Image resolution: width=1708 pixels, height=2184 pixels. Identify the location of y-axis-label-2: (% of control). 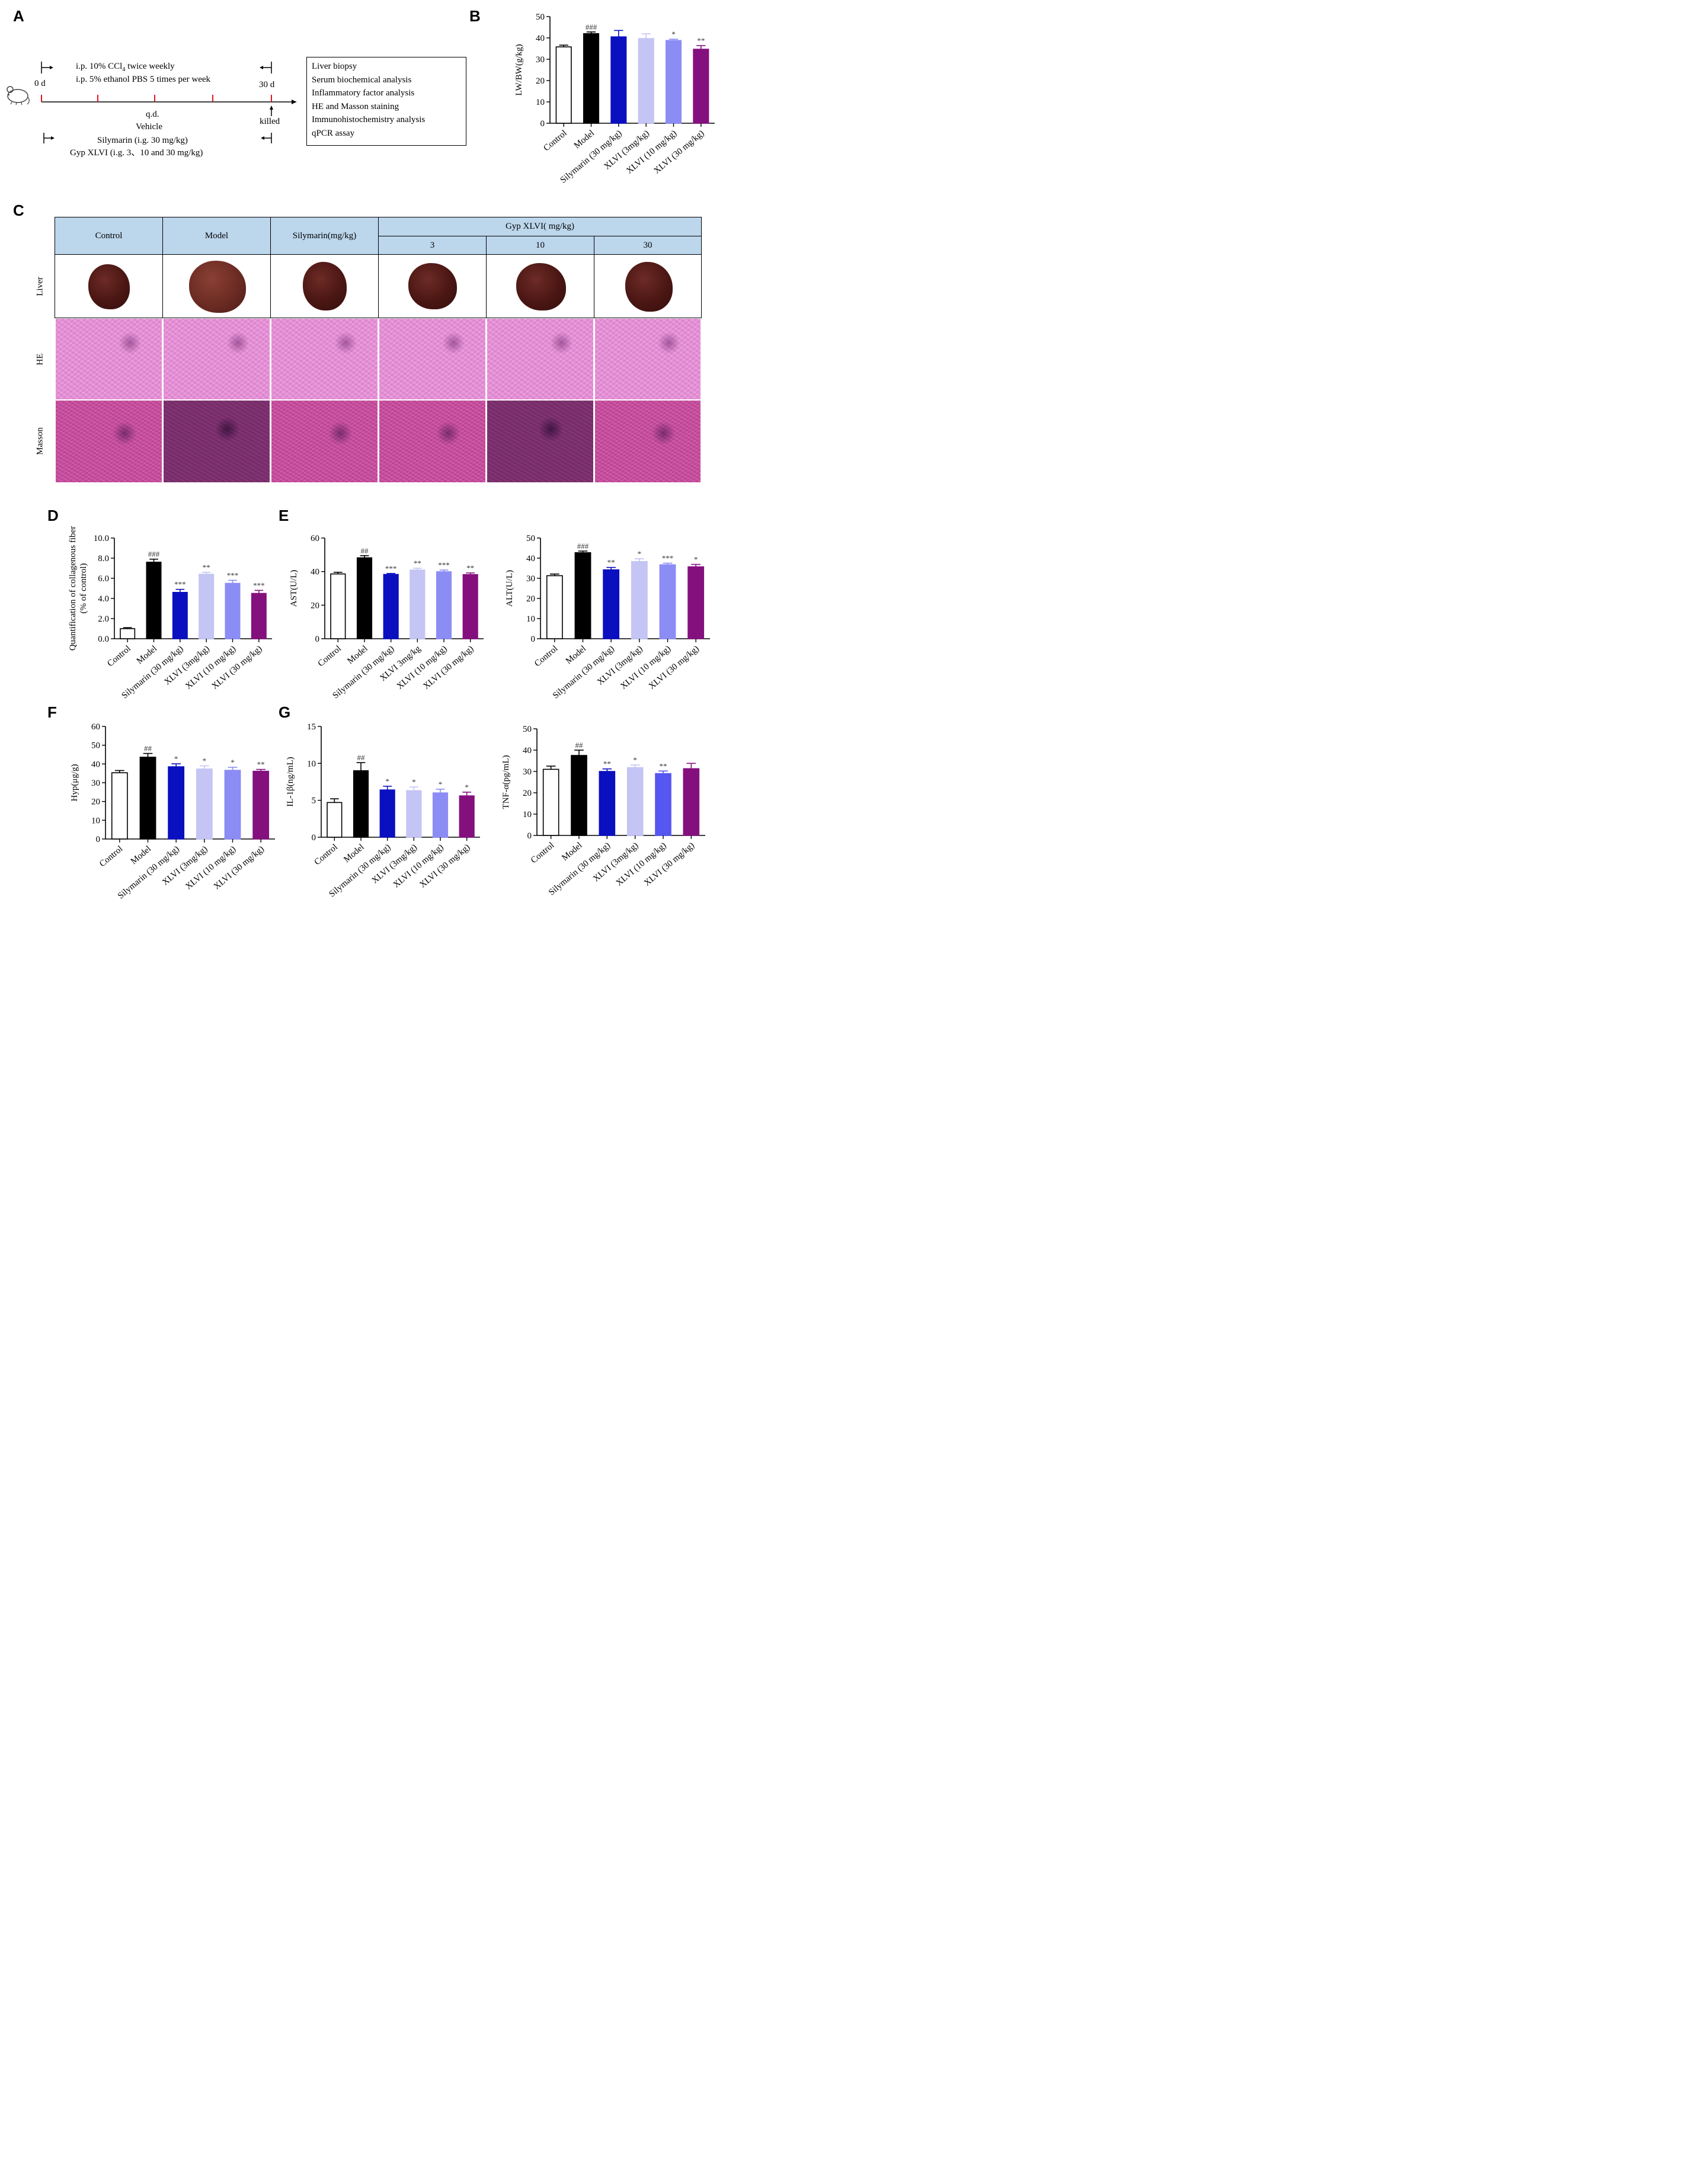
(83, 588).